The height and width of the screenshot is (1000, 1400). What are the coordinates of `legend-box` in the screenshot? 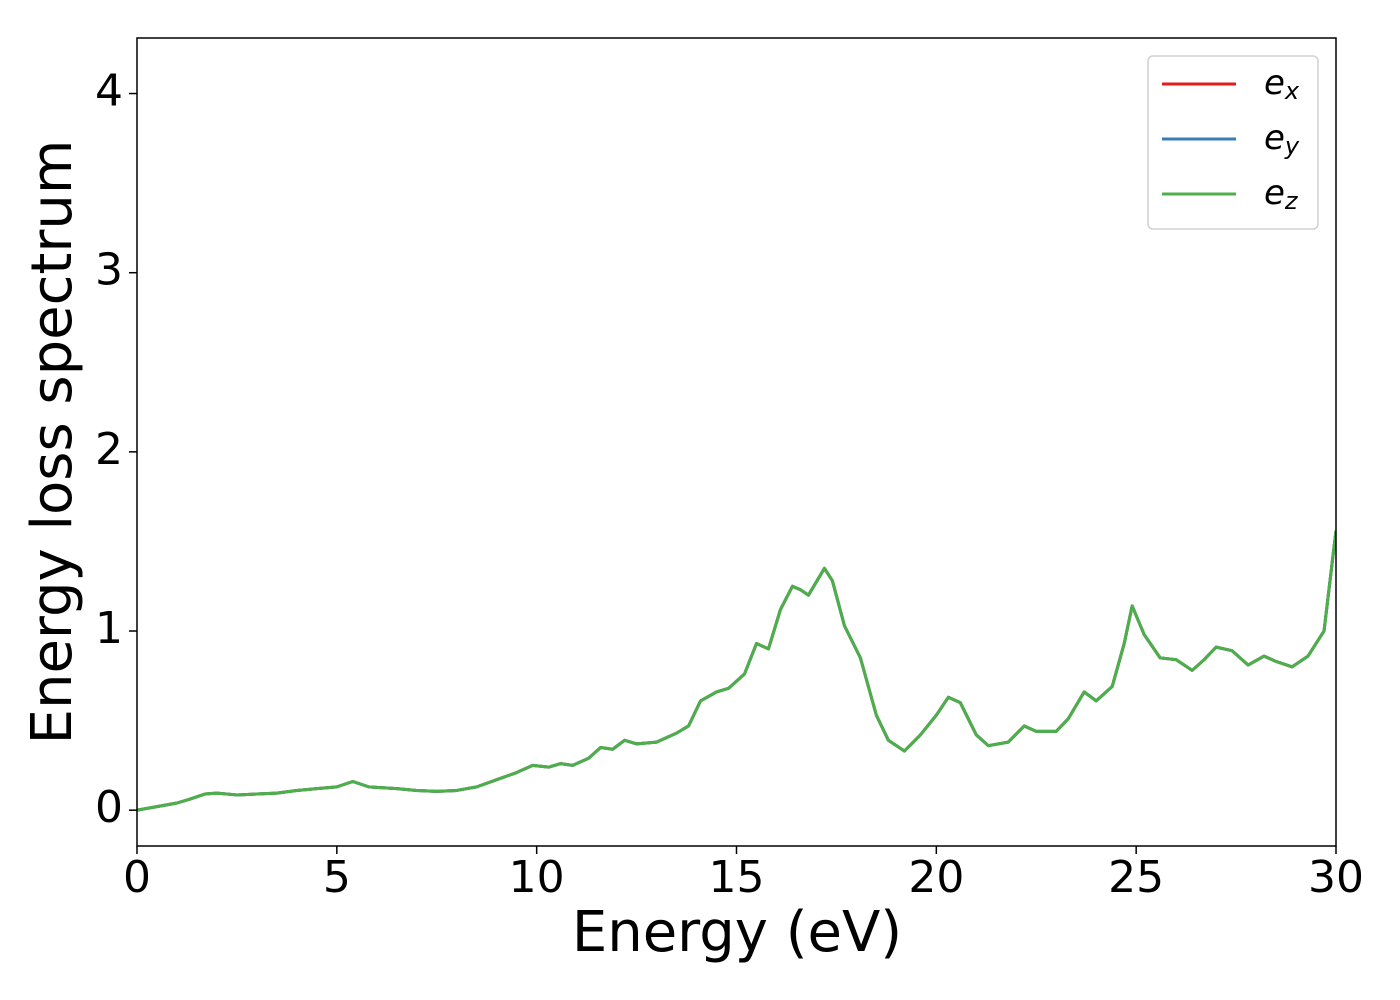 It's located at (1233, 142).